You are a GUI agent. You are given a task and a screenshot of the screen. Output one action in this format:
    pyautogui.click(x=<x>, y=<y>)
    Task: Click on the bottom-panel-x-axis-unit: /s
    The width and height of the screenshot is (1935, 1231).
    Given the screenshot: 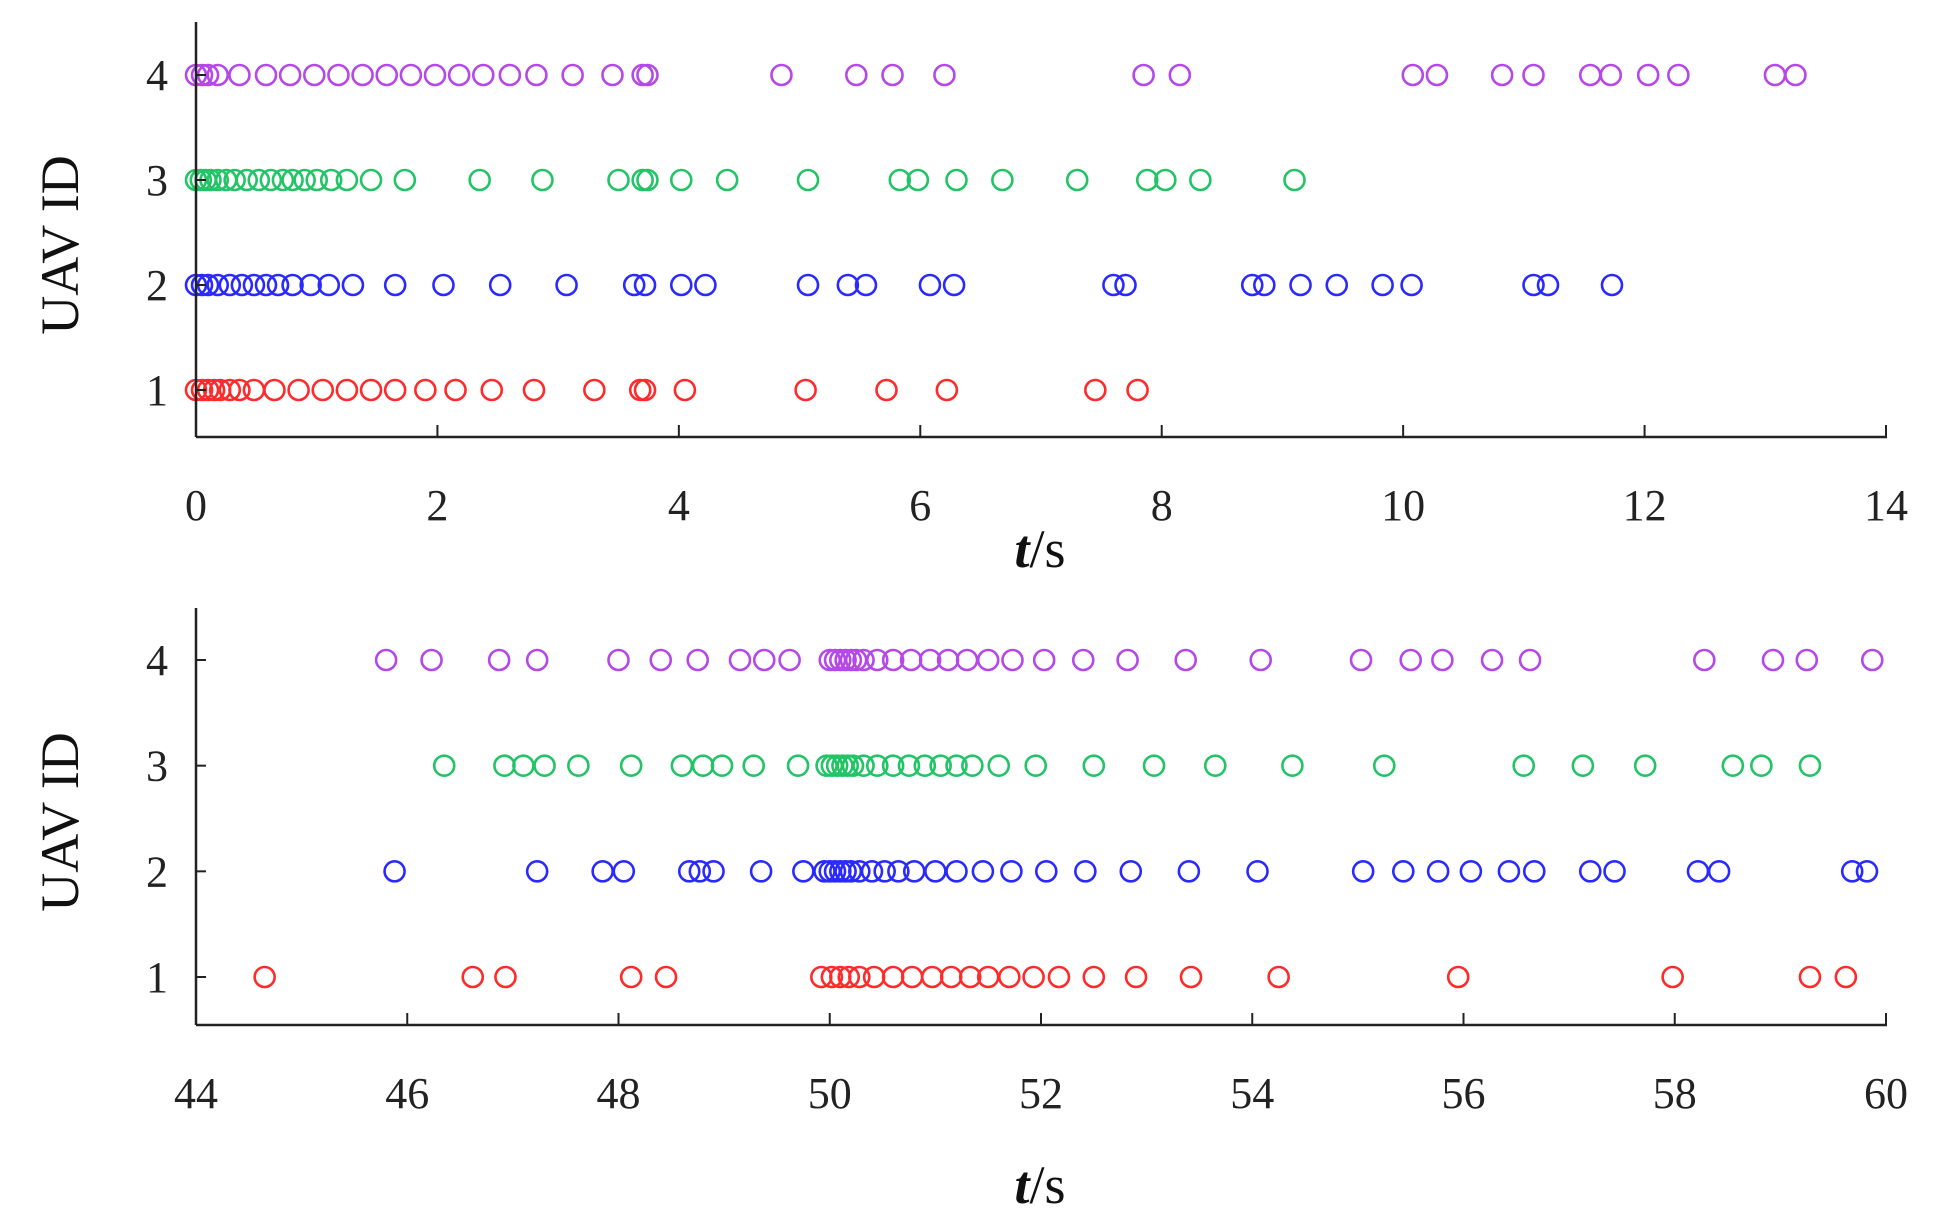 What is the action you would take?
    pyautogui.click(x=1047, y=1185)
    